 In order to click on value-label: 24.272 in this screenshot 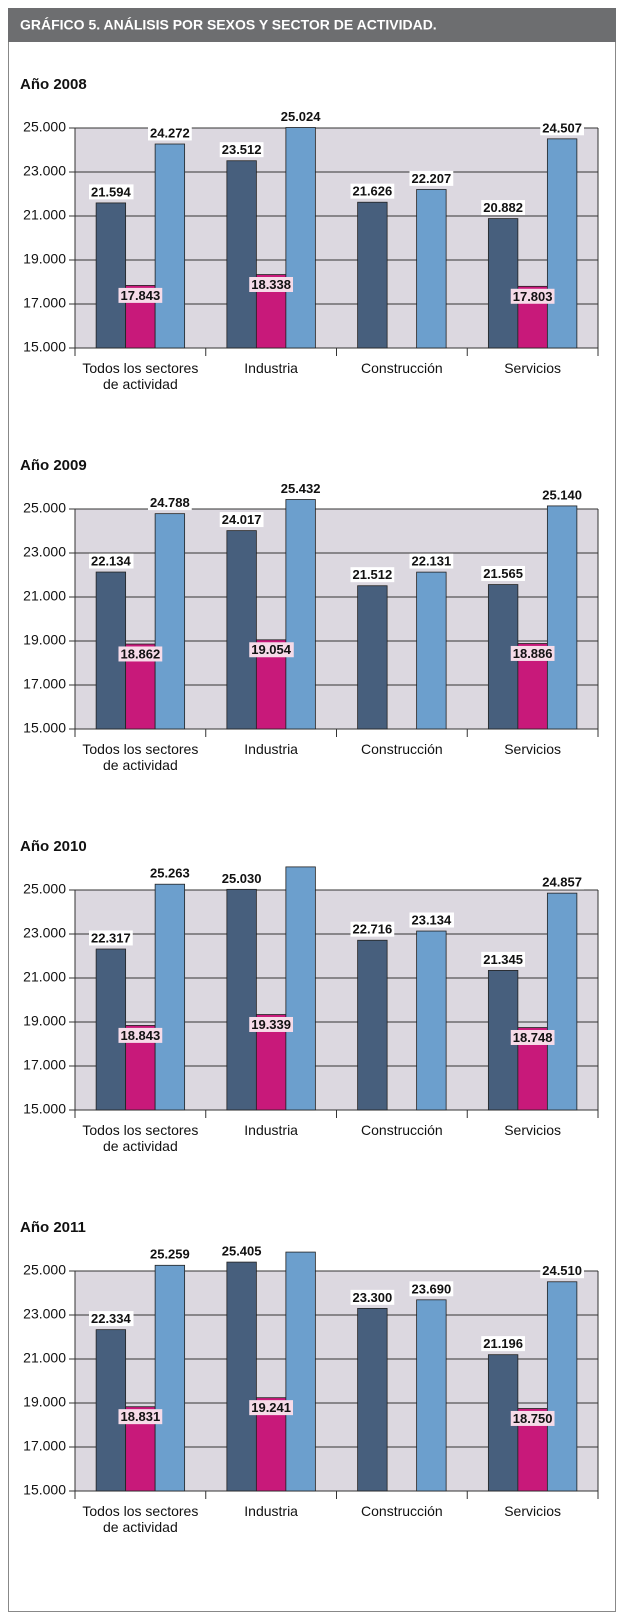, I will do `click(170, 132)`.